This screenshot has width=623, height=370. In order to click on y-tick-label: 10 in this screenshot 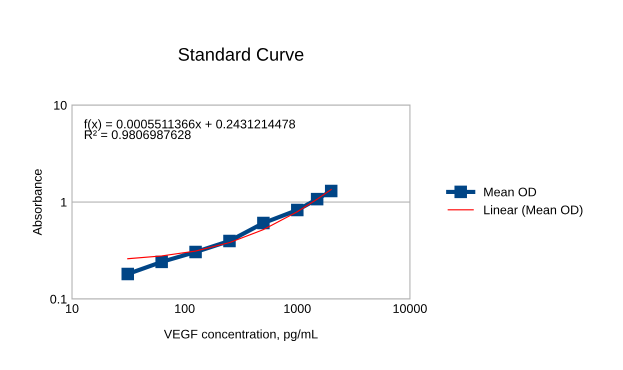, I will do `click(60, 105)`.